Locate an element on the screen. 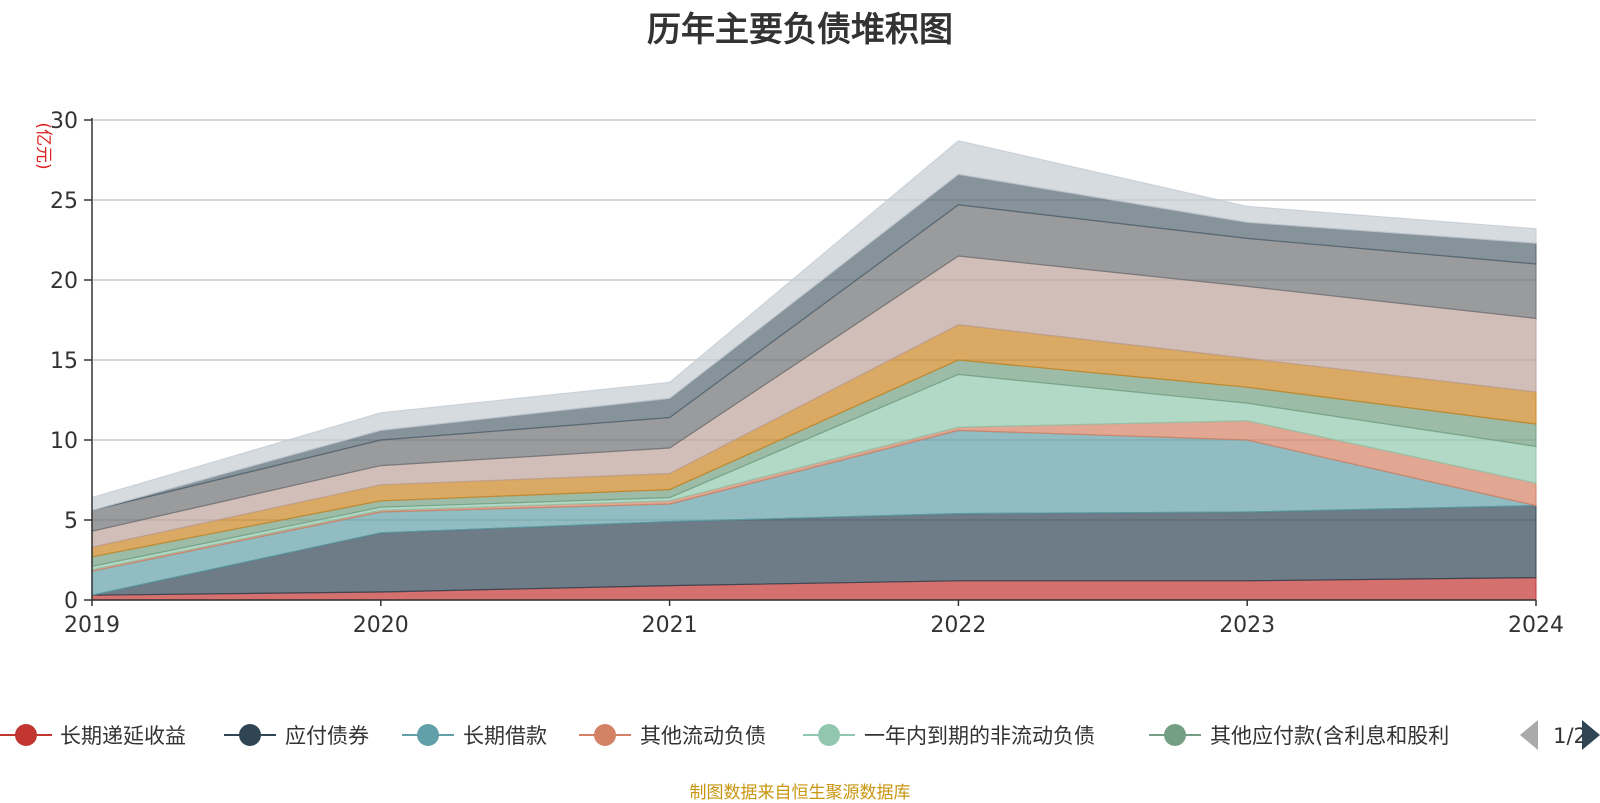 This screenshot has height=803, width=1600. legend-label: 一年内到期的非流动负债 is located at coordinates (979, 736).